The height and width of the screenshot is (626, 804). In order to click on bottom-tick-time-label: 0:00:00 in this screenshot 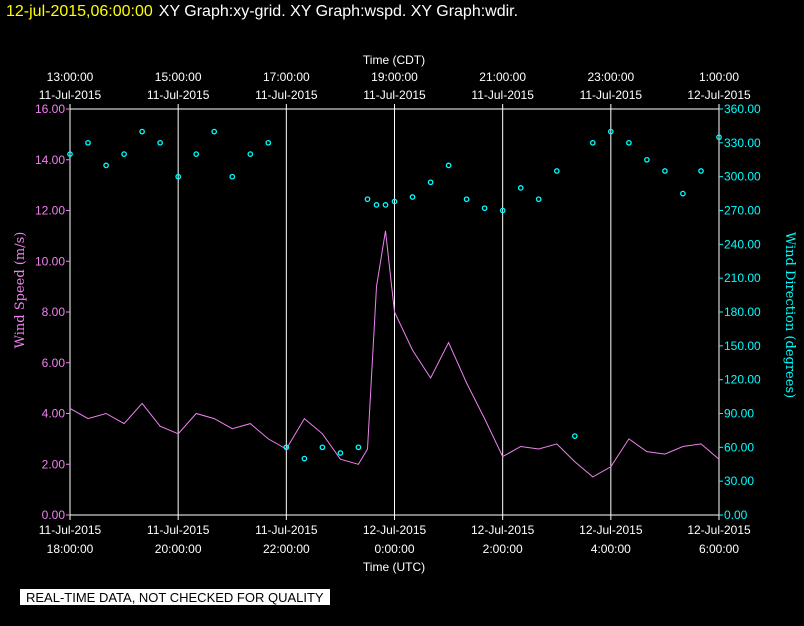, I will do `click(394, 549)`.